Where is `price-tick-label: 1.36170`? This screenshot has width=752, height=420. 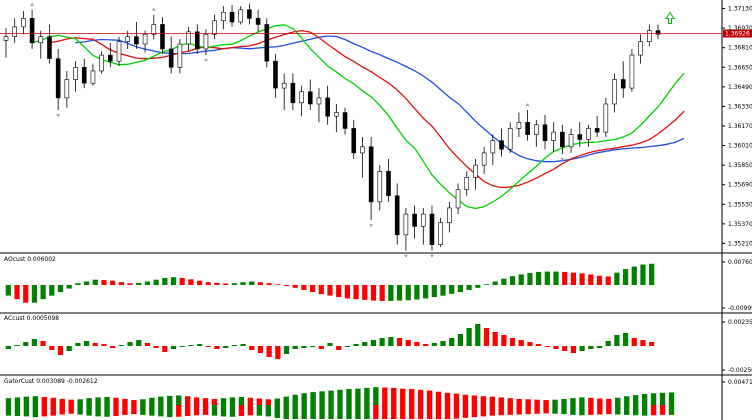 price-tick-label: 1.36170 is located at coordinates (740, 126).